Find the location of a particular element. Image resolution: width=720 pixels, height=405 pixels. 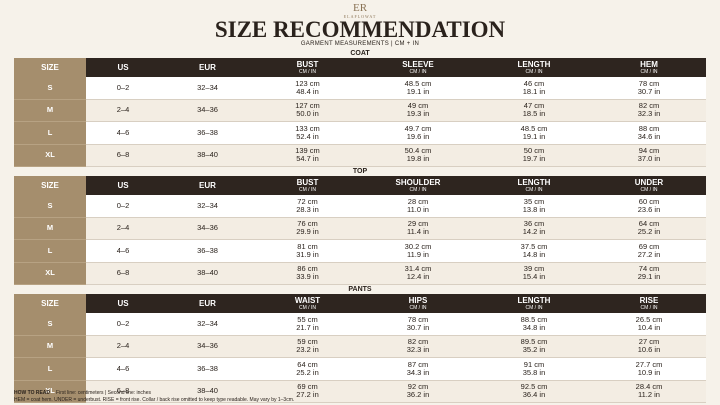

eur-cell: 32–34 is located at coordinates (207, 206).